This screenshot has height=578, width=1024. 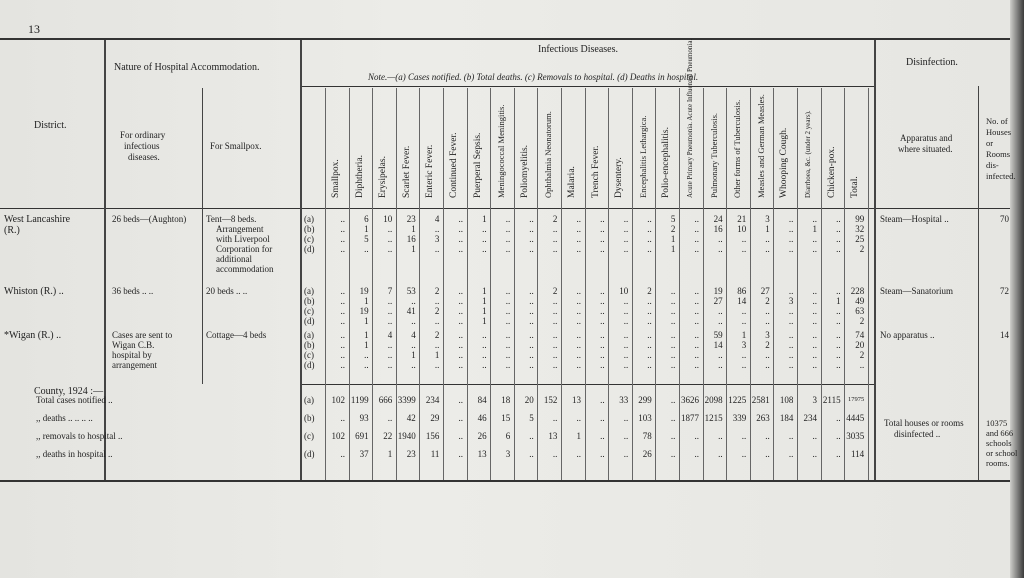 I want to click on table-cell: 2098, so click(x=713, y=400).